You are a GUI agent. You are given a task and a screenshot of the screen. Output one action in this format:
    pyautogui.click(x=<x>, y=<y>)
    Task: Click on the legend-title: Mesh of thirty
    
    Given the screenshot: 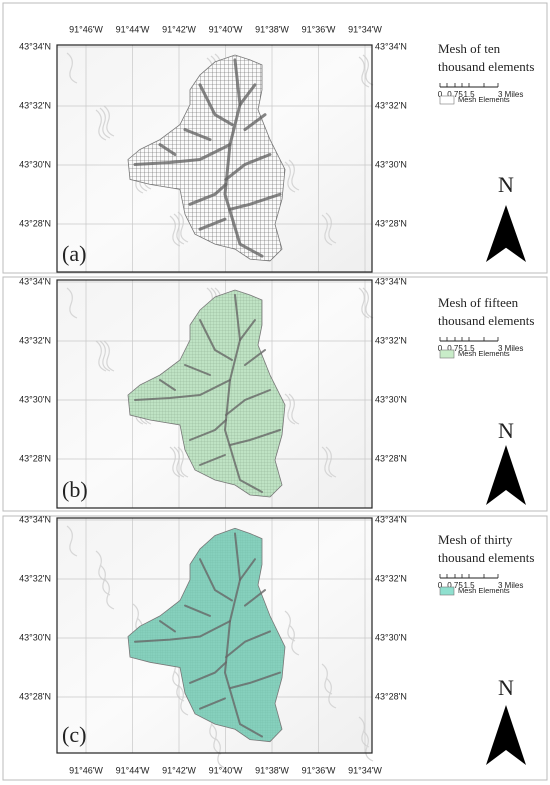 What is the action you would take?
    pyautogui.click(x=475, y=539)
    